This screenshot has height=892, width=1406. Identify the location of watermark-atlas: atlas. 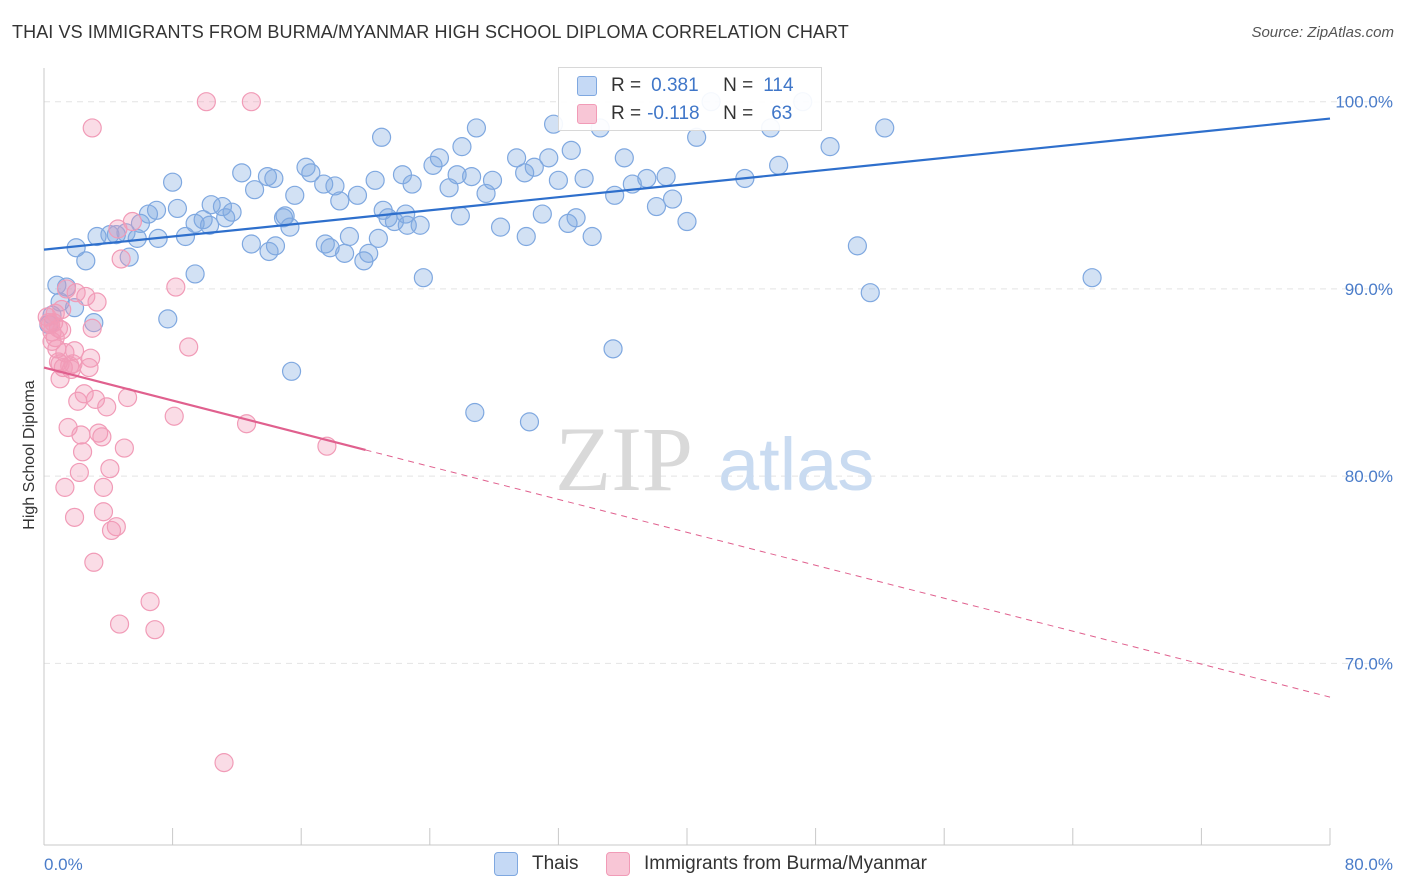
(796, 464).